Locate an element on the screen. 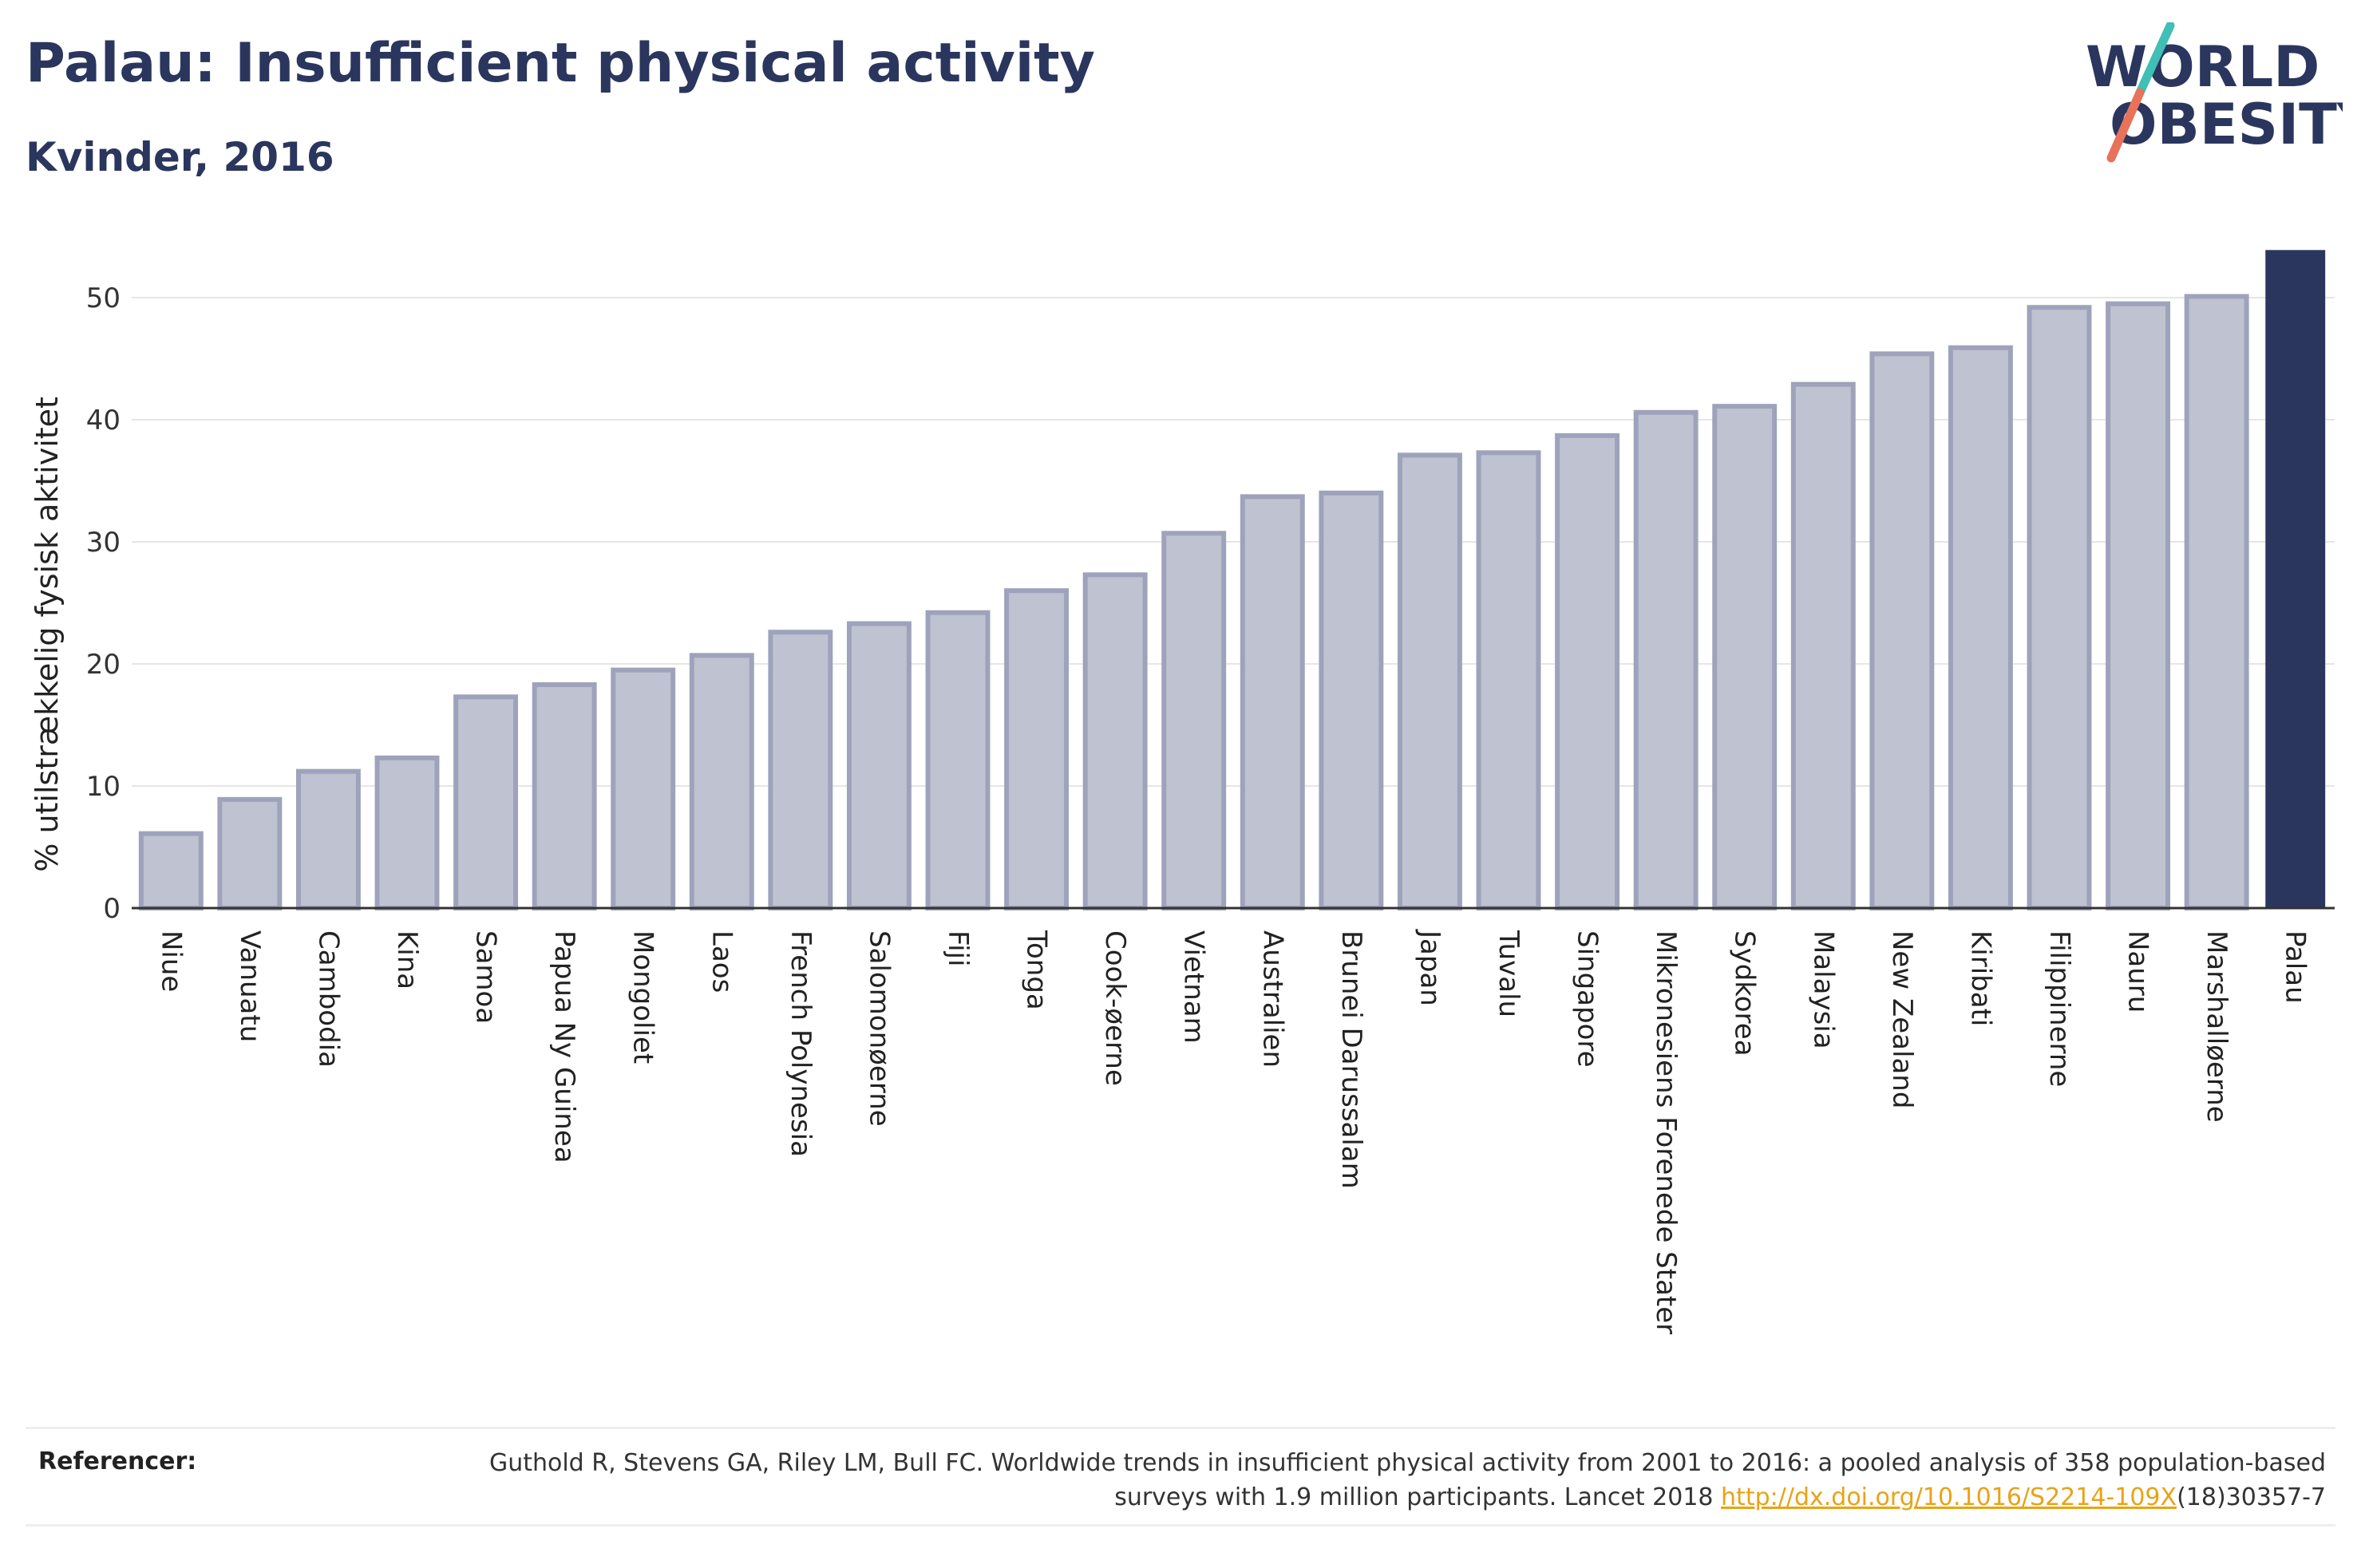 The image size is (2361, 1568). x-tick-label: Vanuatu is located at coordinates (250, 986).